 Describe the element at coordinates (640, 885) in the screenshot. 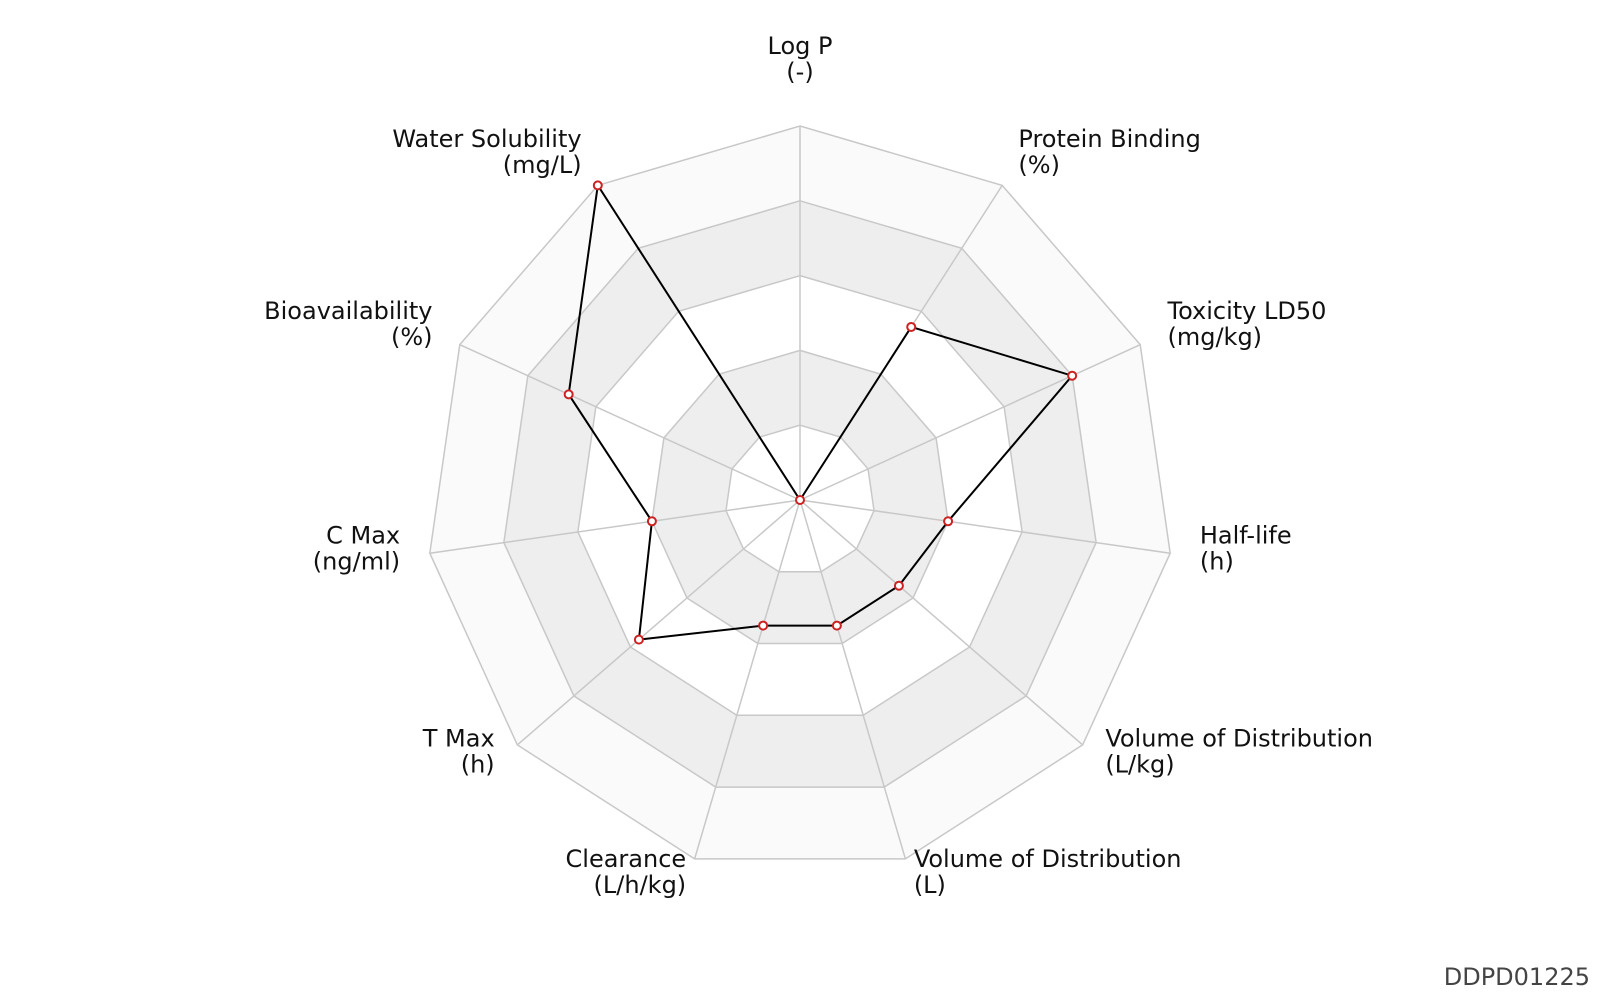

I see `axis-unit: (L/h/kg)` at that location.